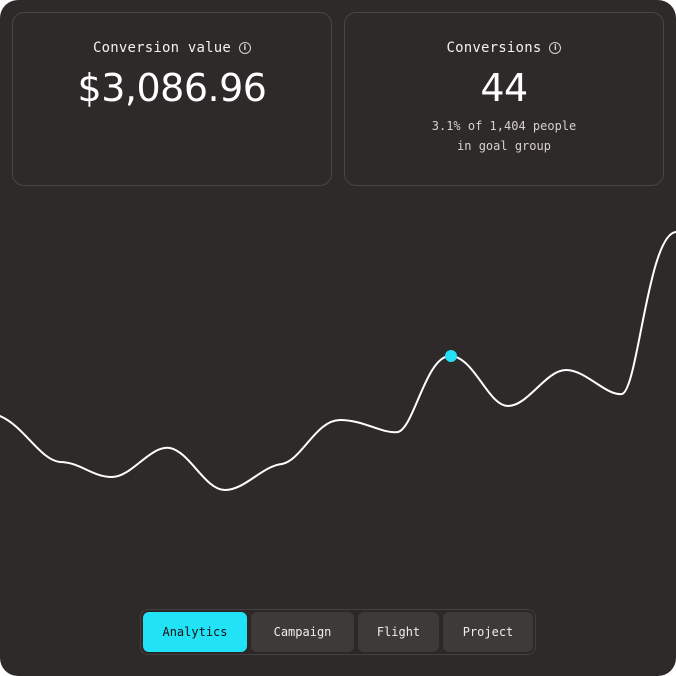 The height and width of the screenshot is (676, 676). What do you see at coordinates (195, 632) in the screenshot?
I see `tab-analytics: Analytics` at bounding box center [195, 632].